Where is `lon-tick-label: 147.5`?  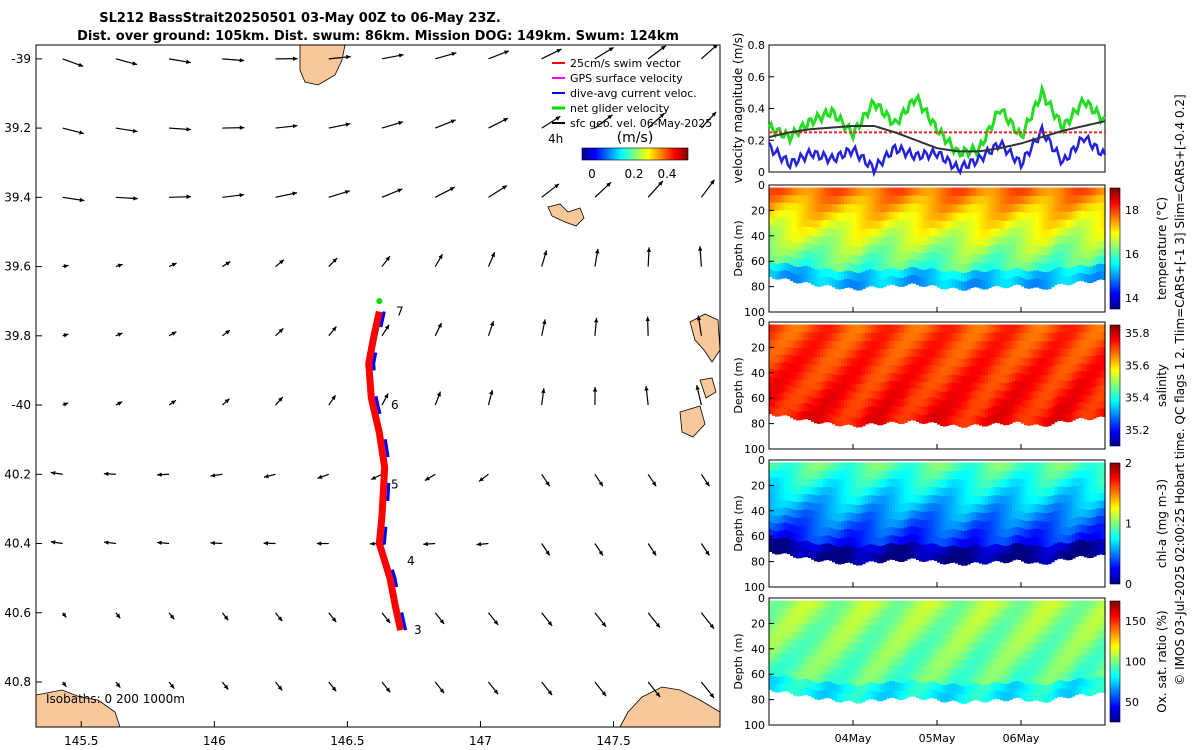 lon-tick-label: 147.5 is located at coordinates (613, 741).